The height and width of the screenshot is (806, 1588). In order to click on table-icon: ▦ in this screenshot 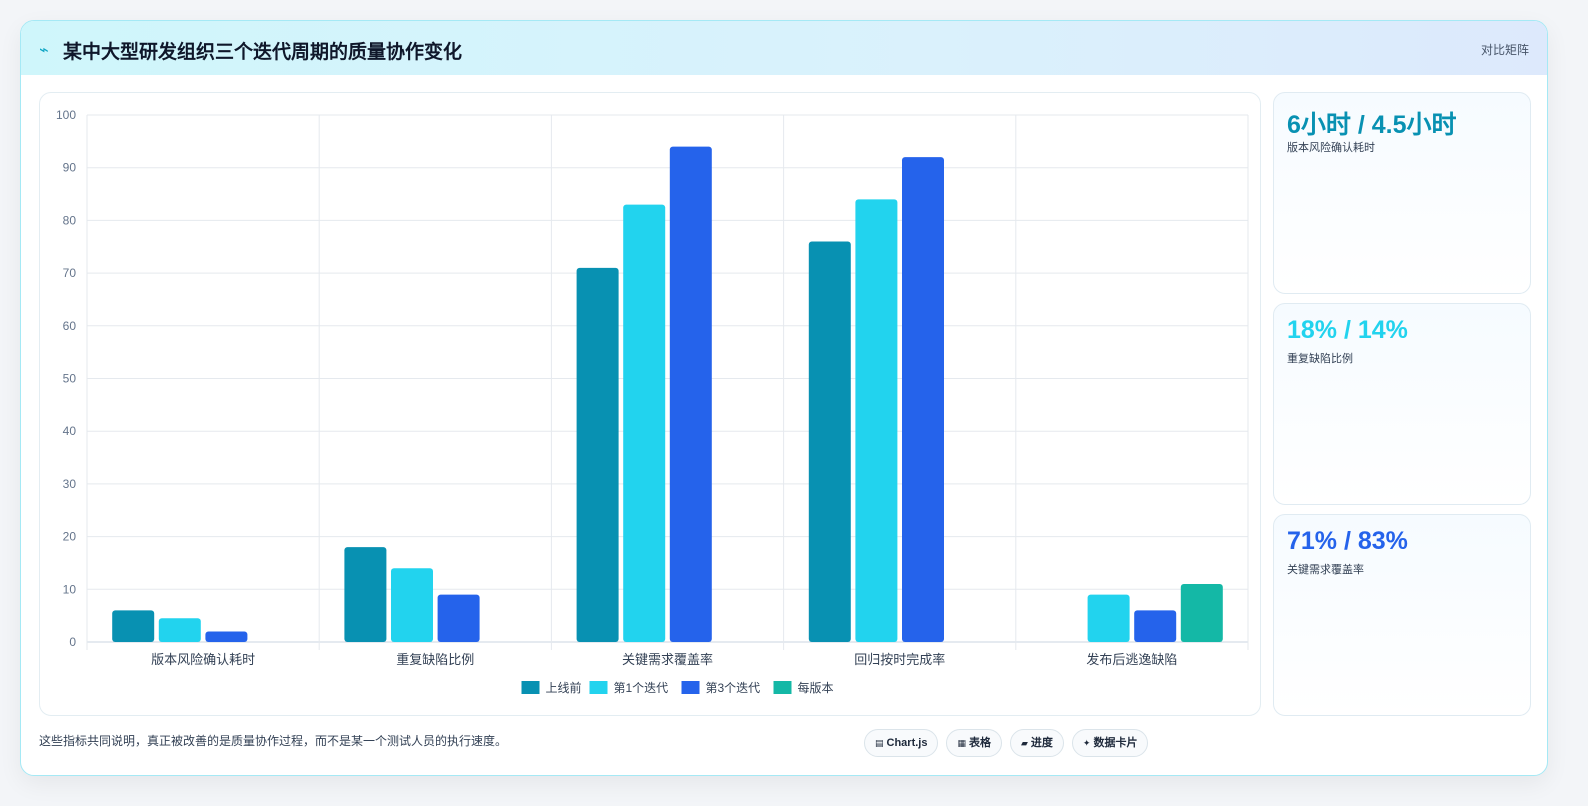, I will do `click(961, 743)`.